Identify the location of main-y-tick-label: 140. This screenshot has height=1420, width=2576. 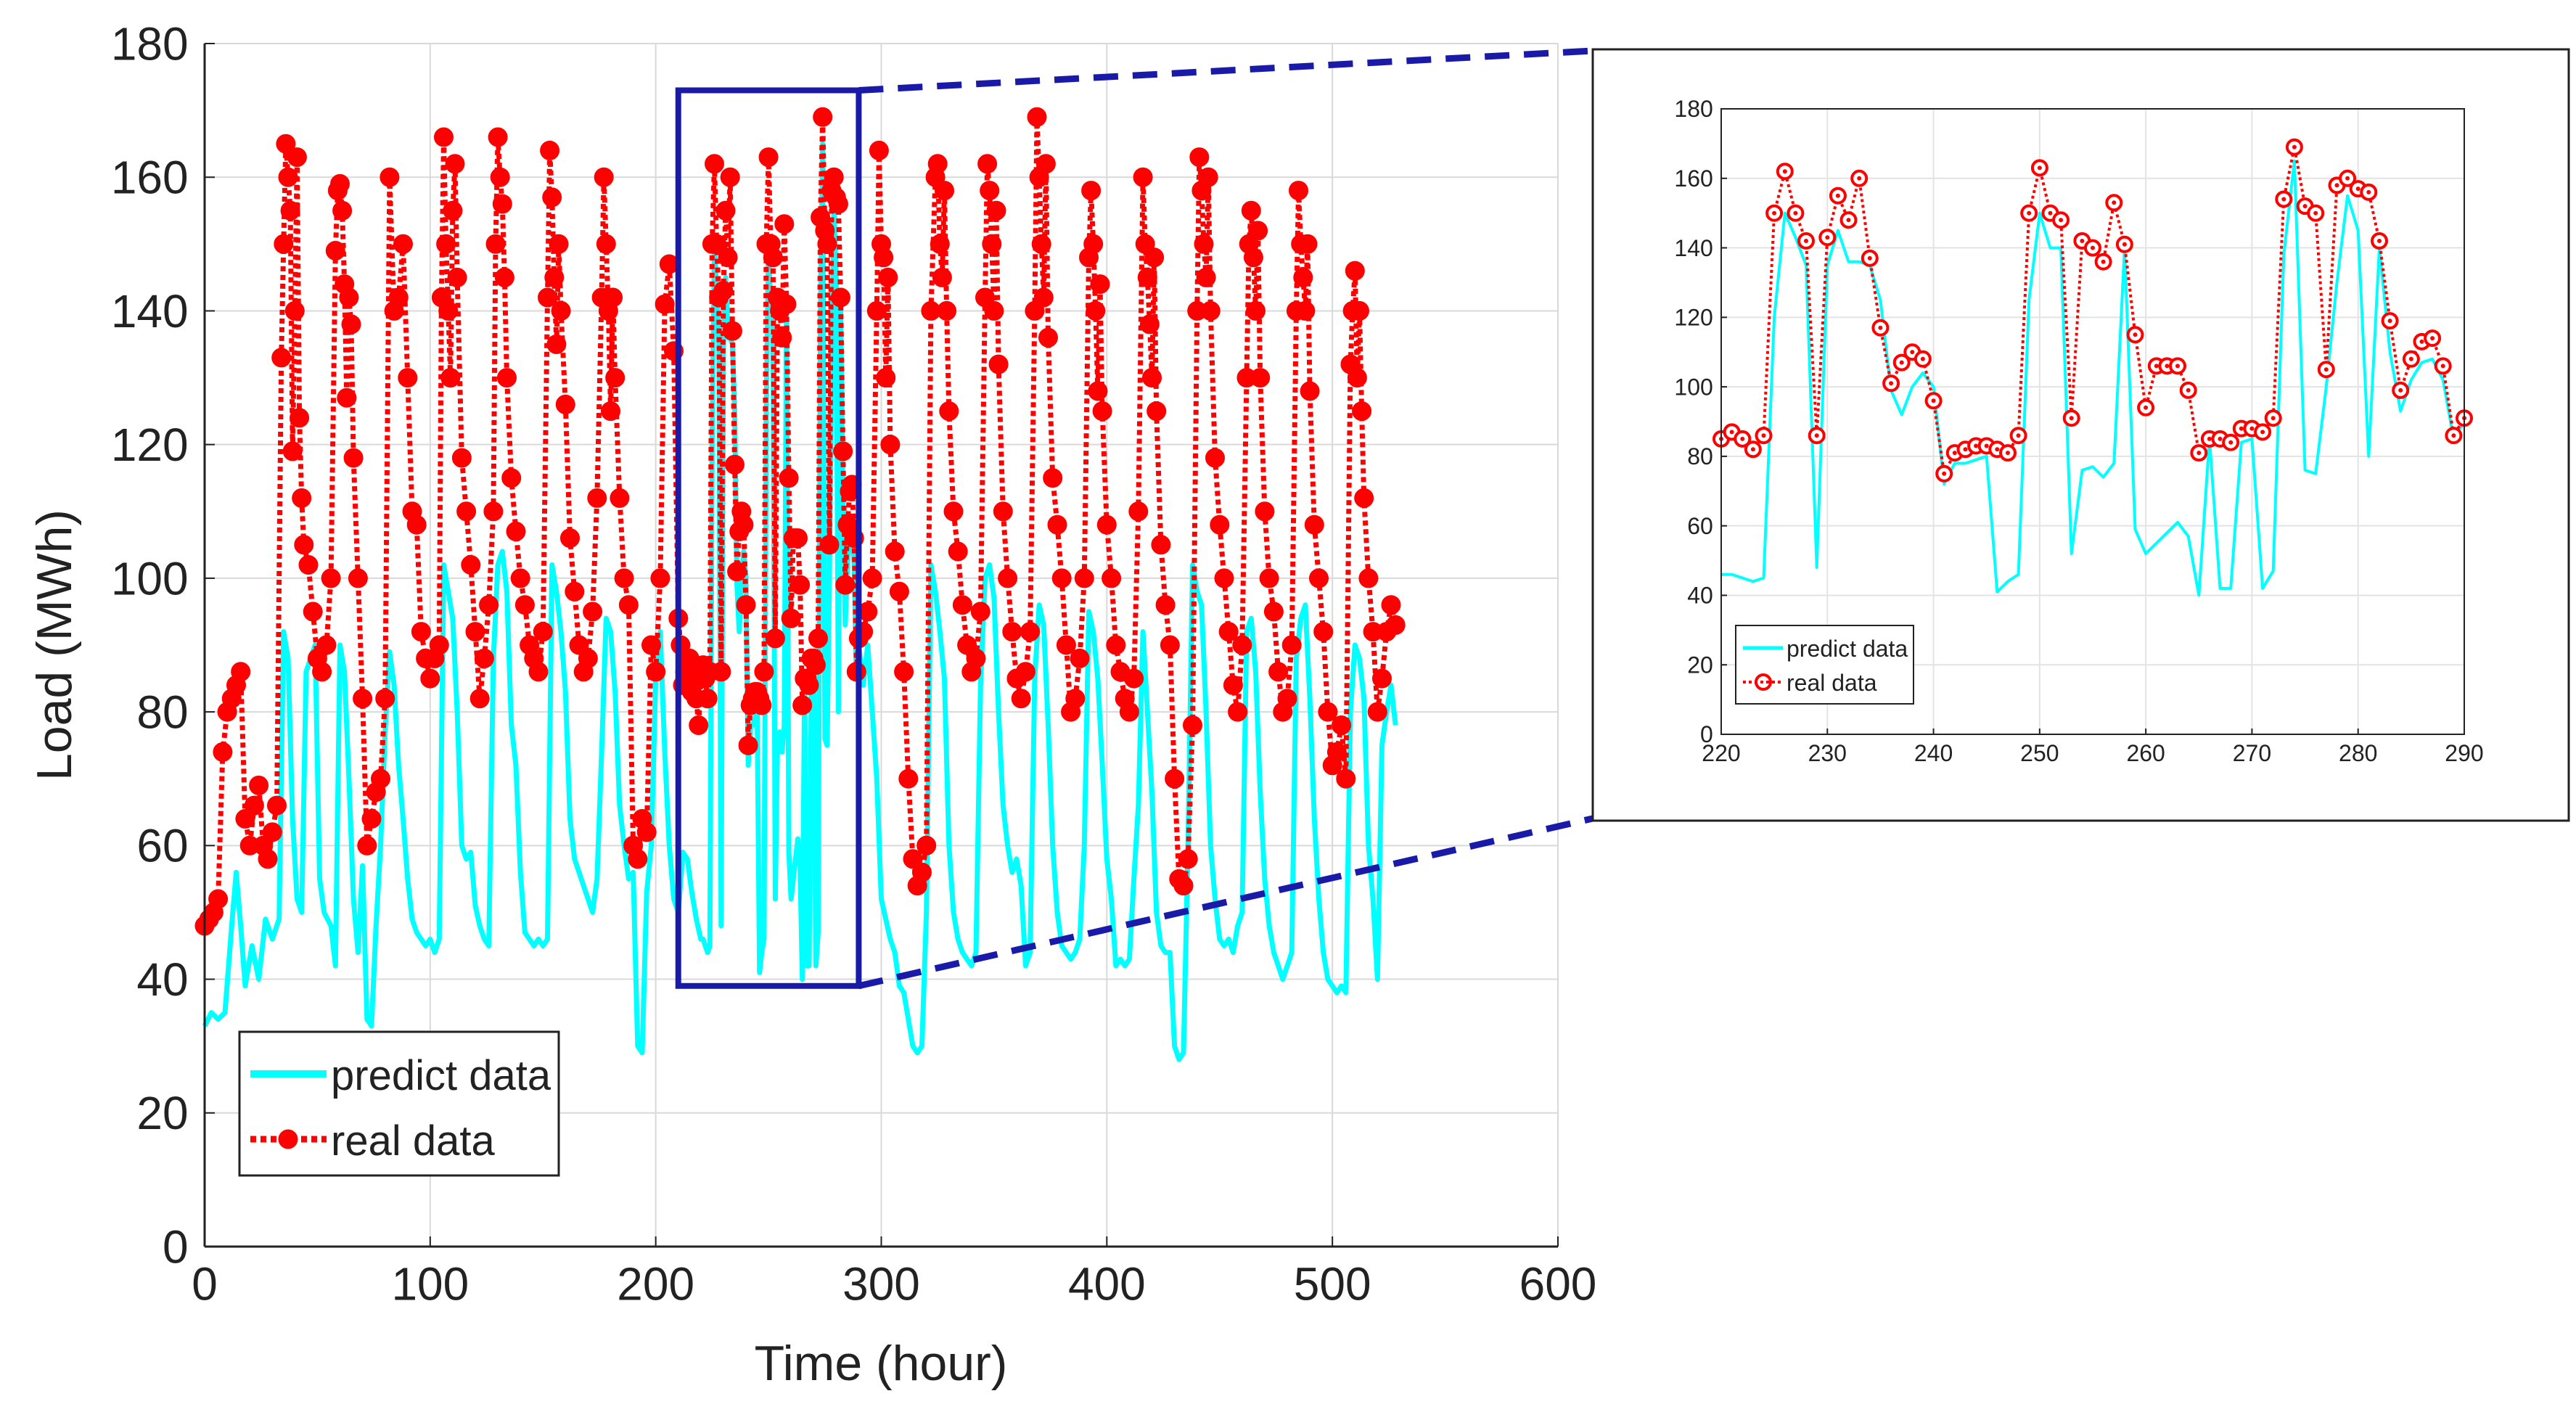
(150, 311).